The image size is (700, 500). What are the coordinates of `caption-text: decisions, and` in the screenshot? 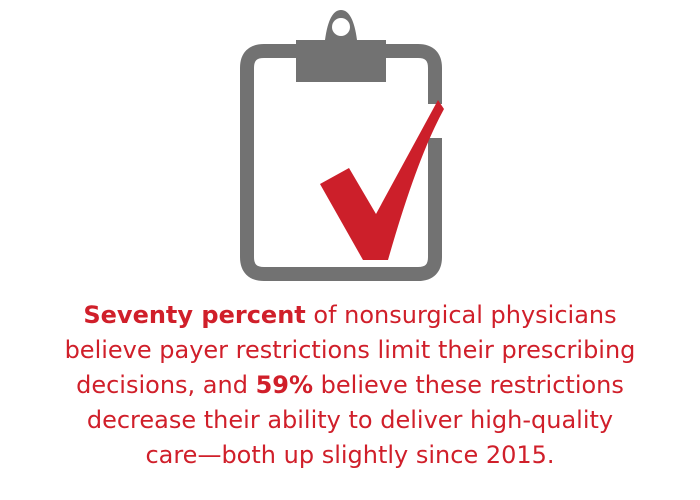 It's located at (166, 385).